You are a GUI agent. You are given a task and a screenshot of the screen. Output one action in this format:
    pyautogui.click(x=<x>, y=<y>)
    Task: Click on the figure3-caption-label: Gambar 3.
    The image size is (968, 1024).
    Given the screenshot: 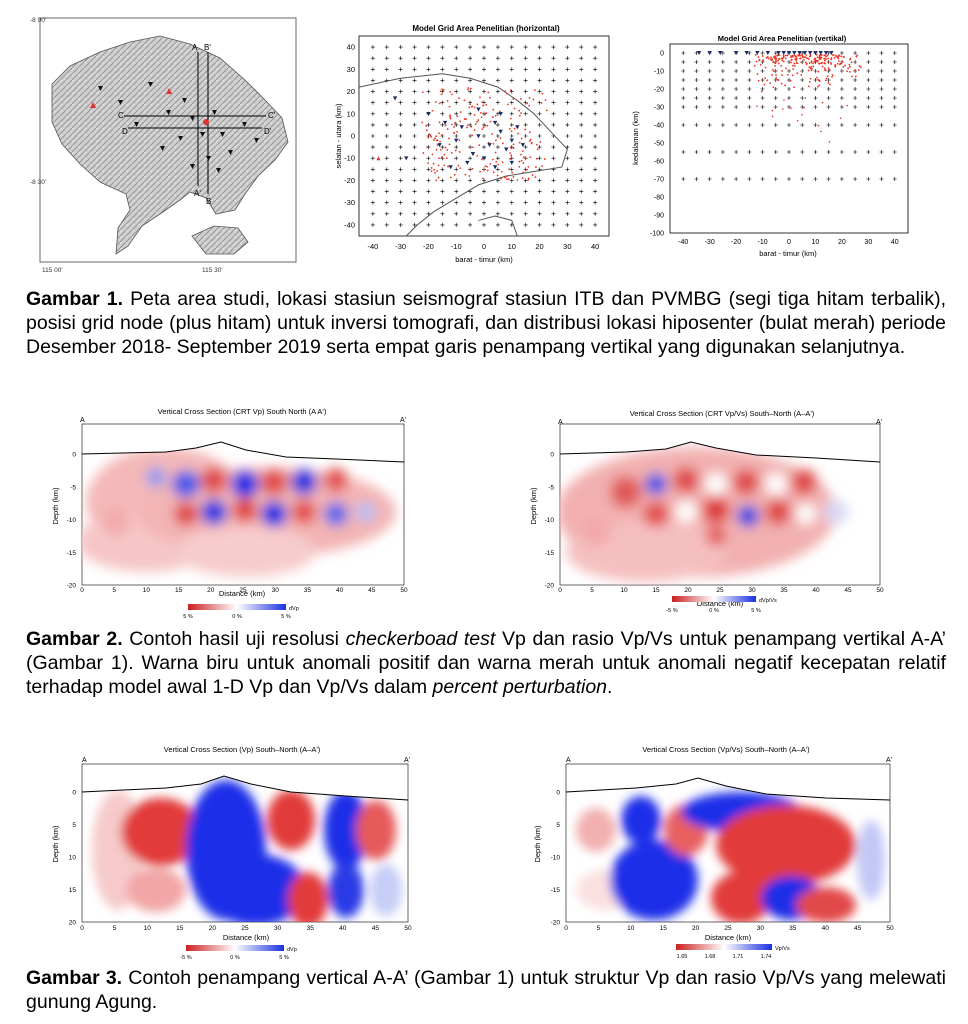 What is the action you would take?
    pyautogui.click(x=74, y=978)
    